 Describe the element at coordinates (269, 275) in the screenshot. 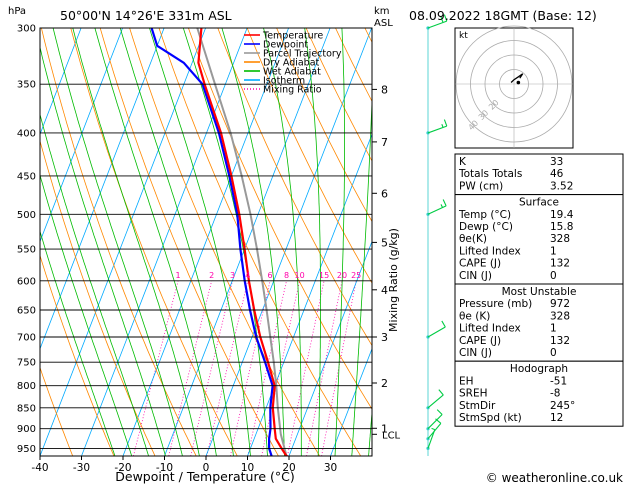

I see `mixing-ratio-labels: 1 2 3 4 6 8 10 15 20 25` at that location.